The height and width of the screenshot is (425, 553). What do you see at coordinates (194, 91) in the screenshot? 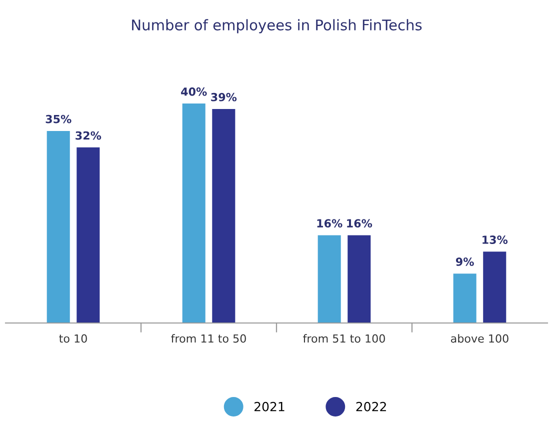
I see `data-label: 40%` at bounding box center [194, 91].